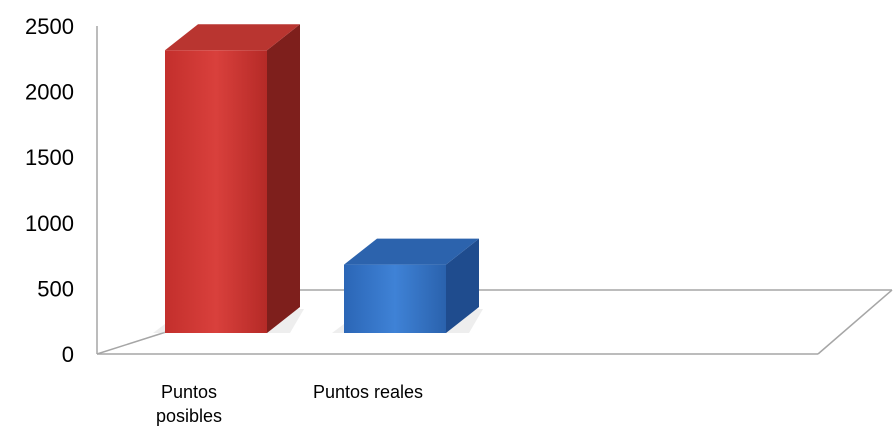  I want to click on y-tick-label: 2500, so click(49, 26).